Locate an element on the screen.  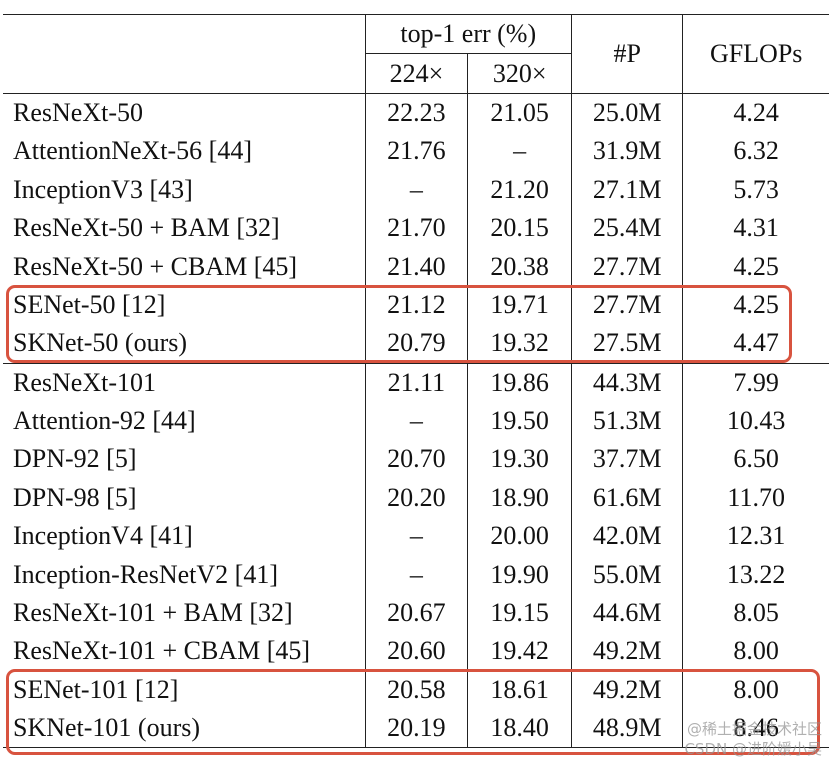
header-row-1: top-1 err (%) #P GFLOPs is located at coordinates (416, 53).